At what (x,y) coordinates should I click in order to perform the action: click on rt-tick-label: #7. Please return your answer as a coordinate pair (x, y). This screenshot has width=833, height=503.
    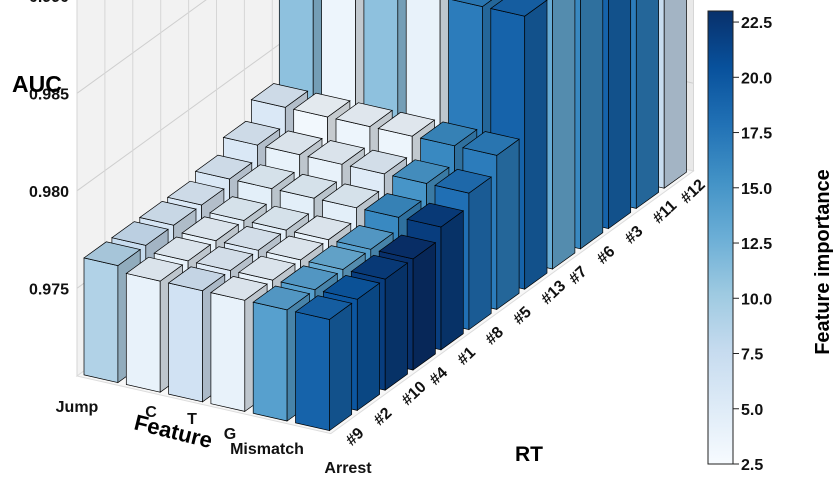
    Looking at the image, I should click on (578, 275).